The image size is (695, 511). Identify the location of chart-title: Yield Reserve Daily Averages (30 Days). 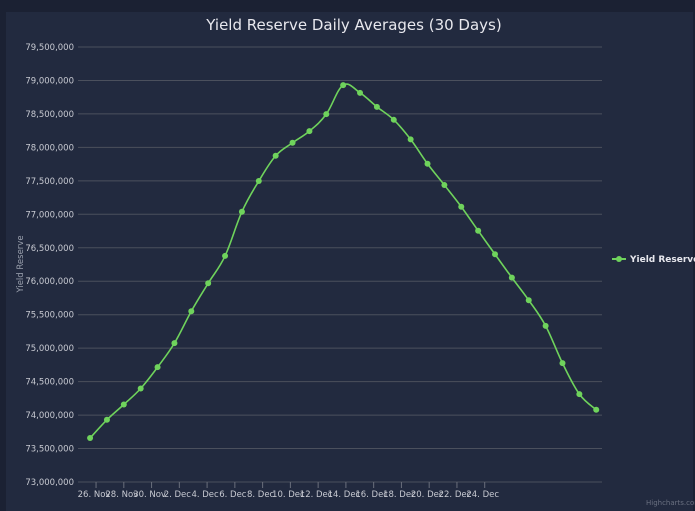
(353, 25).